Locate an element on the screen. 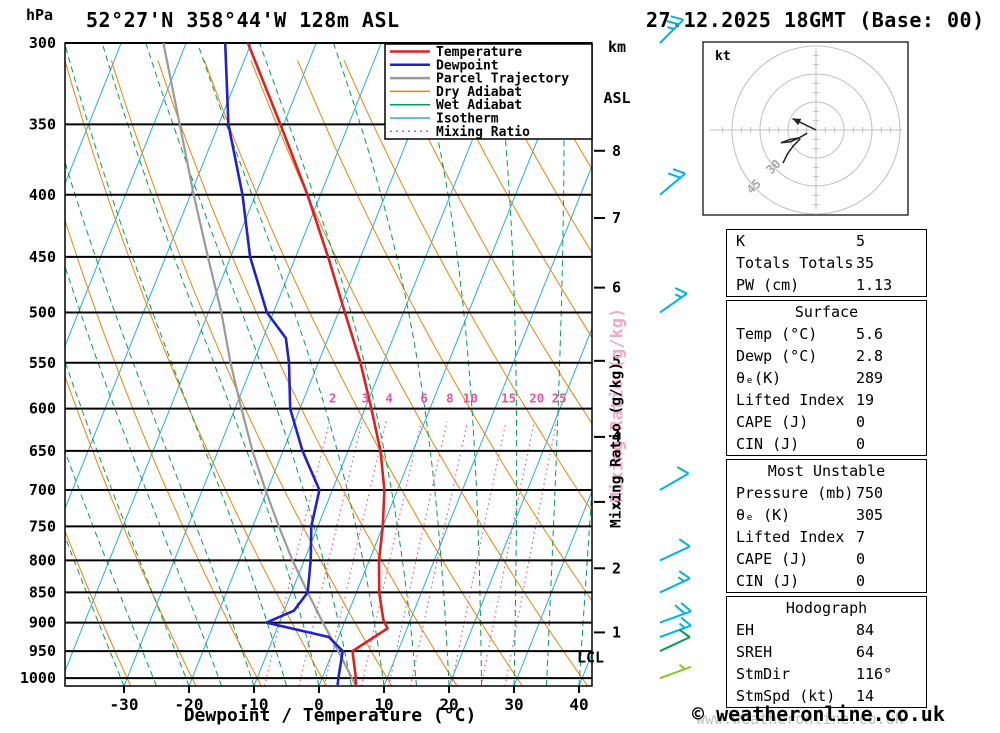  stats-value: 5.6 is located at coordinates (870, 334).